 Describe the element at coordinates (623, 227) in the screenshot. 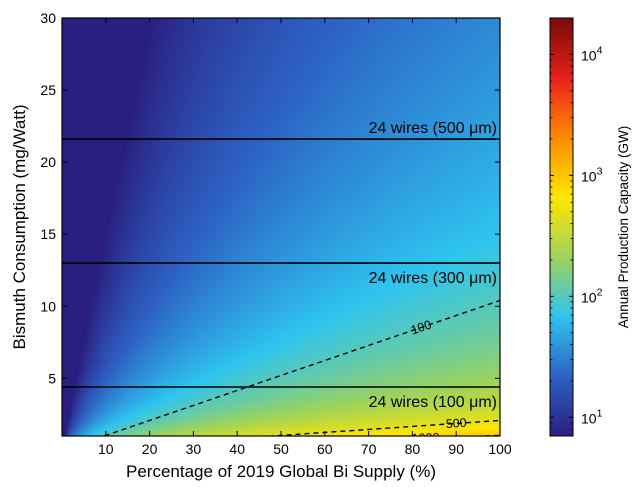

I see `colorbar-title: Annual Production Capacity (GW)` at that location.